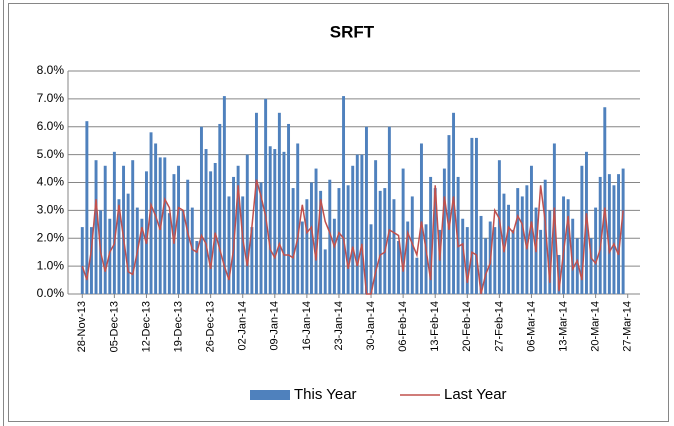 Image resolution: width=674 pixels, height=426 pixels. I want to click on y-tick-label: 2.0%, so click(51, 237).